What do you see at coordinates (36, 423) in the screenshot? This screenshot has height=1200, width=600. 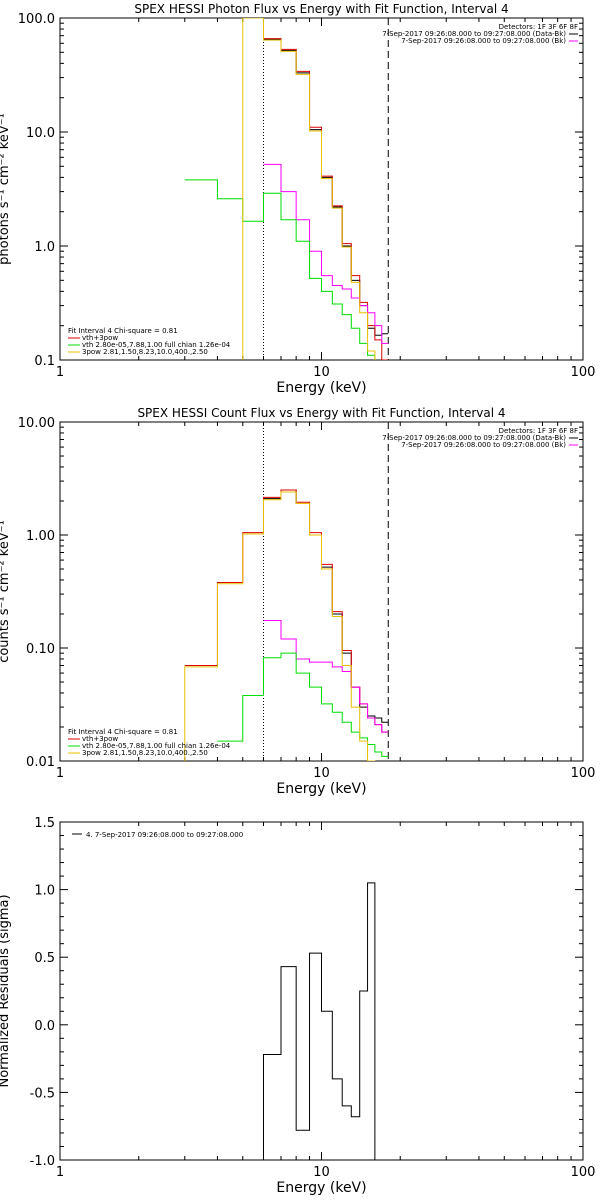 I see `y-tick-label: 10.00` at bounding box center [36, 423].